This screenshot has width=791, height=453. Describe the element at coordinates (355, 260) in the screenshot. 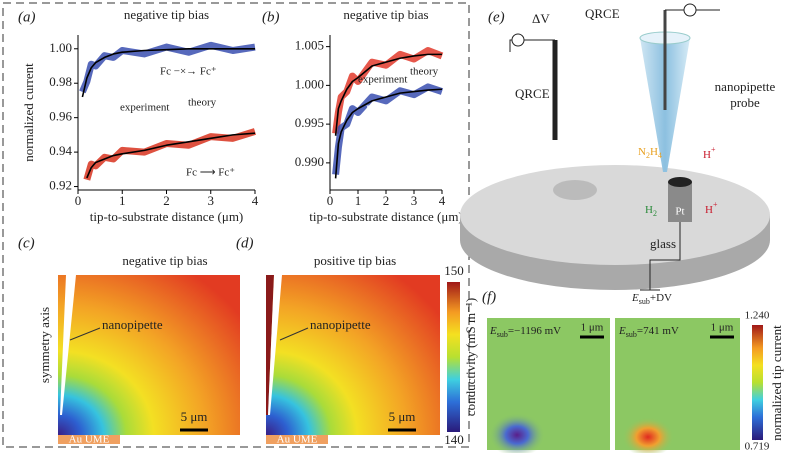

I see `panel-title: positive tip bias` at that location.